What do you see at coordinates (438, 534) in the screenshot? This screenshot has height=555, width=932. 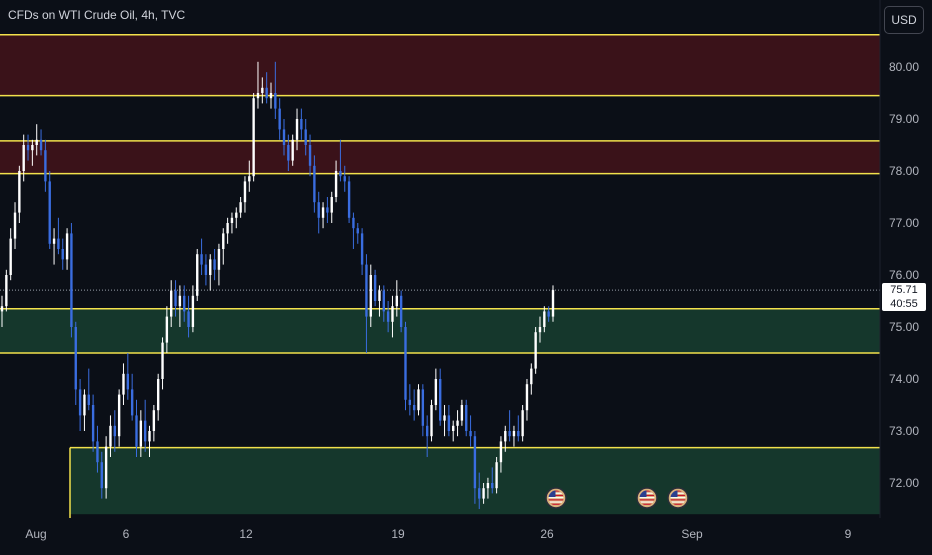 I see `time-axis: Aug 6 12 19 26 Sep 9` at bounding box center [438, 534].